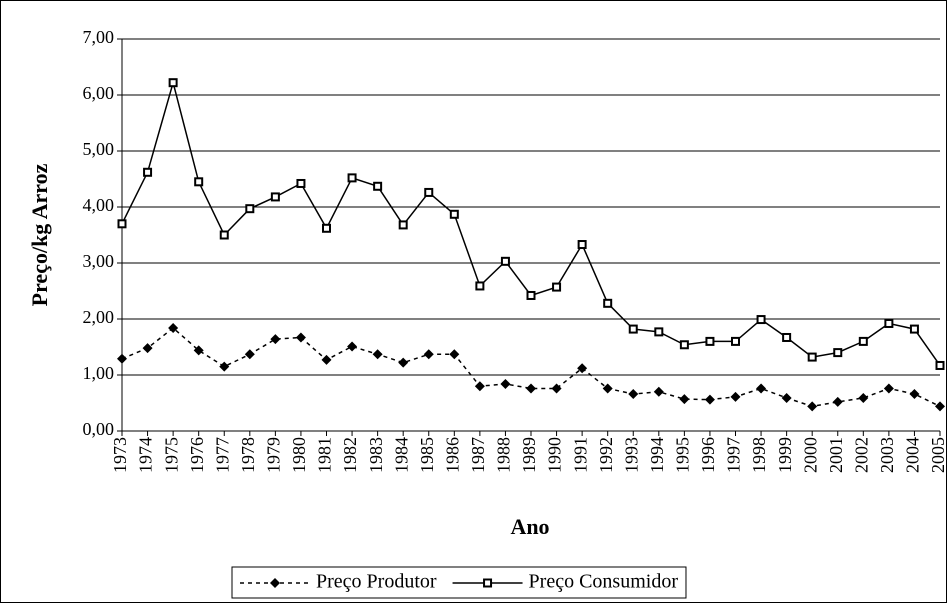  What do you see at coordinates (325, 455) in the screenshot?
I see `x-tick-label: 1981` at bounding box center [325, 455].